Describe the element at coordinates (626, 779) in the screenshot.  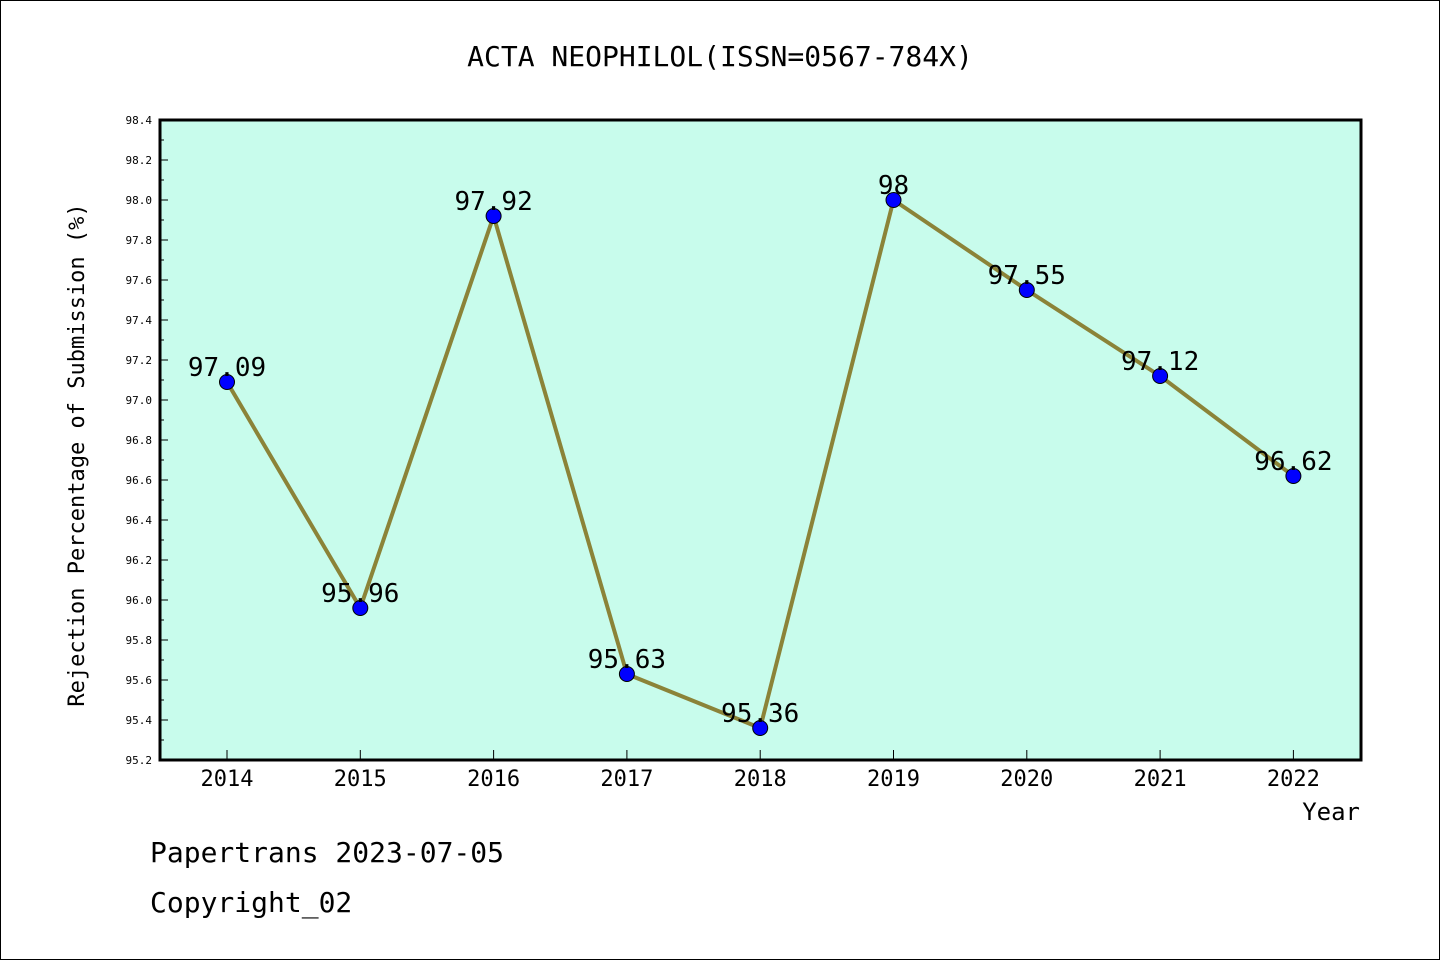
I see `x-tick-label: 2017` at that location.